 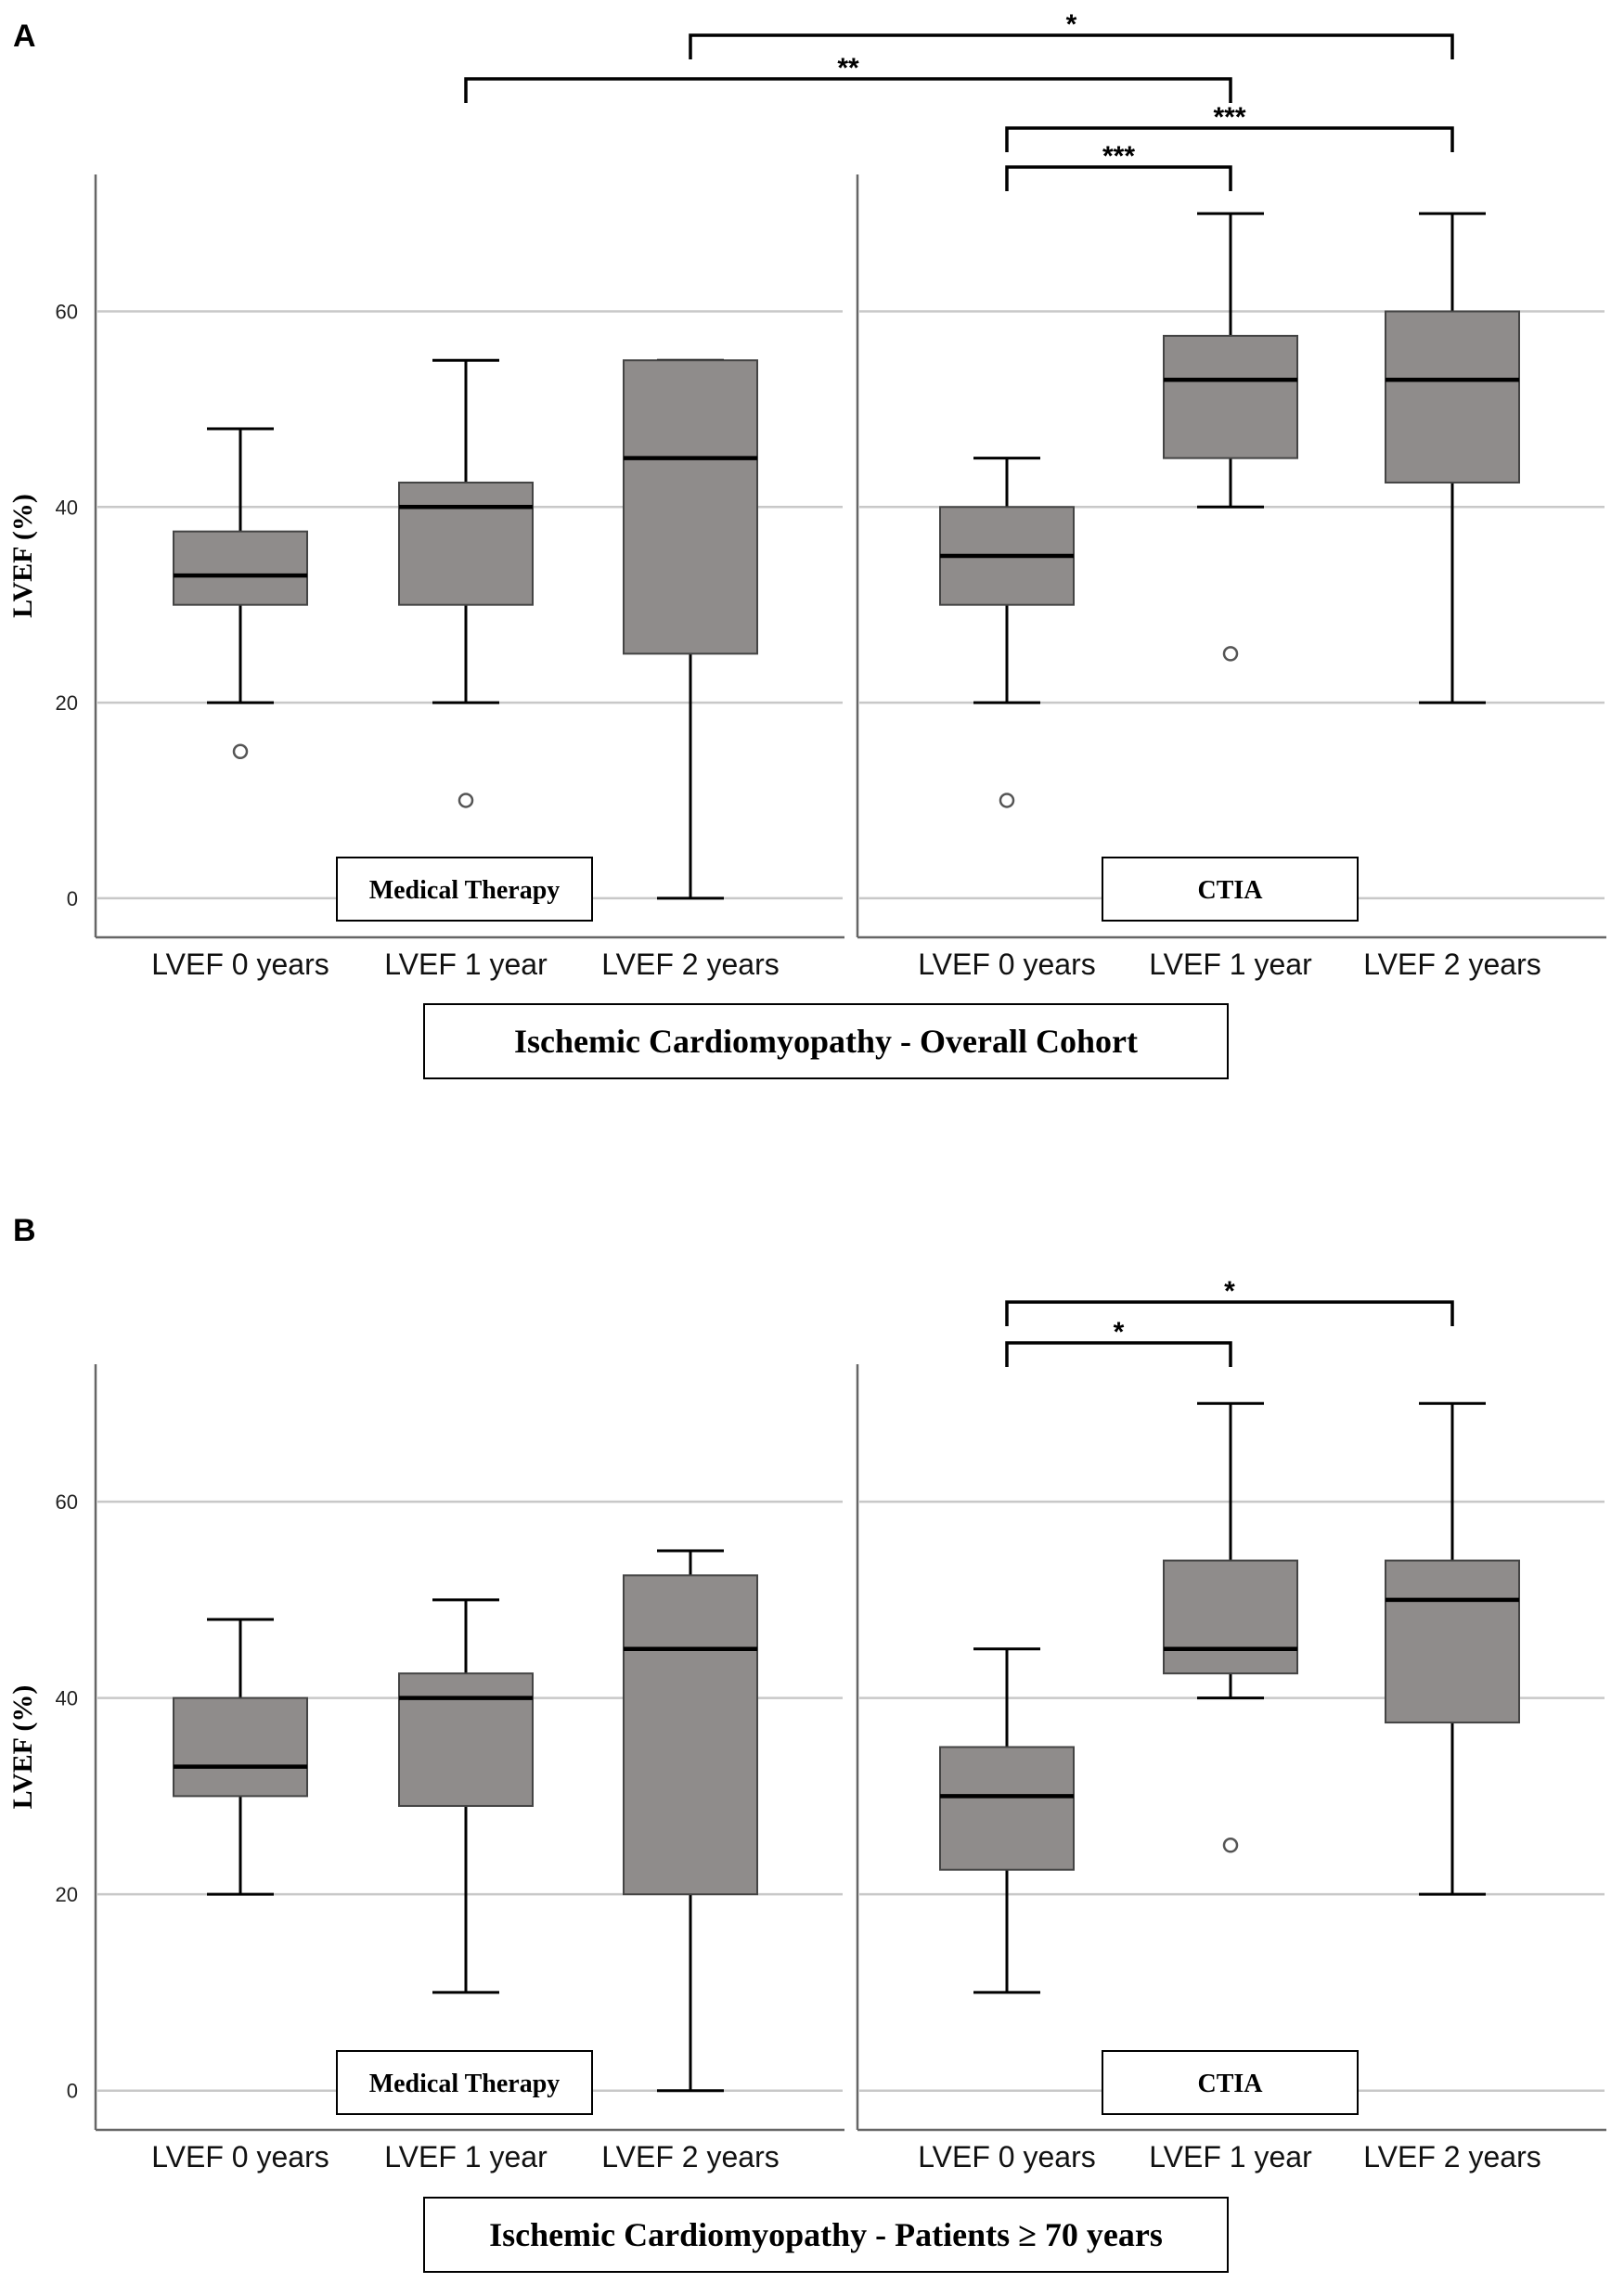 What do you see at coordinates (848, 68) in the screenshot?
I see `significance-label: **` at bounding box center [848, 68].